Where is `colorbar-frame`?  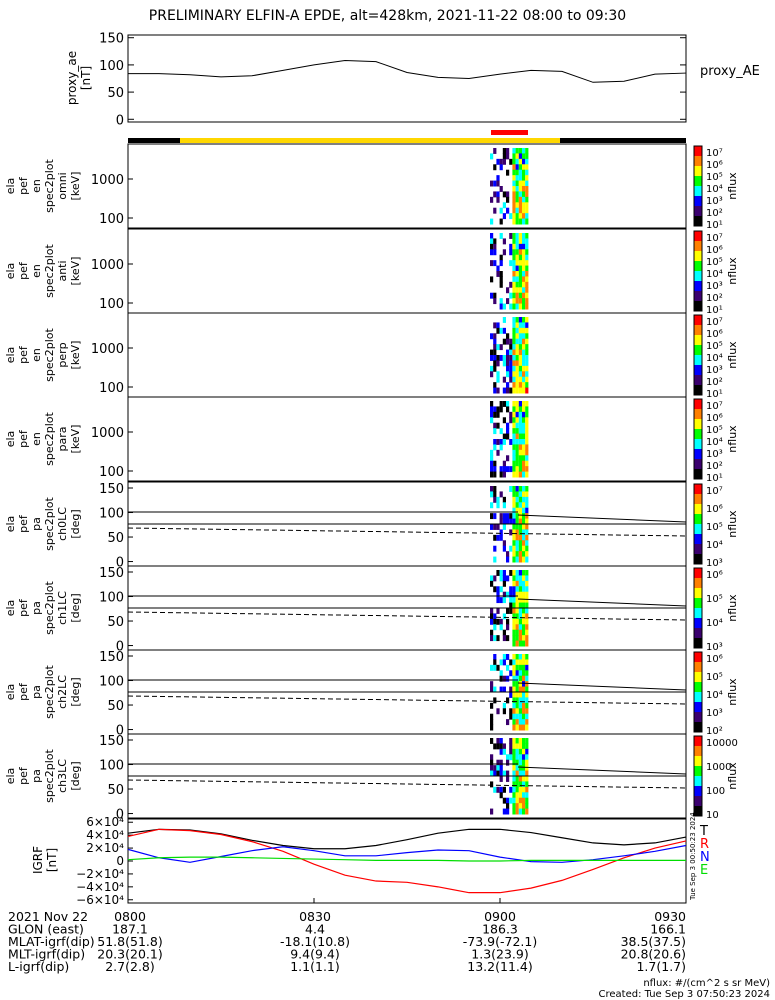 colorbar-frame is located at coordinates (698, 608).